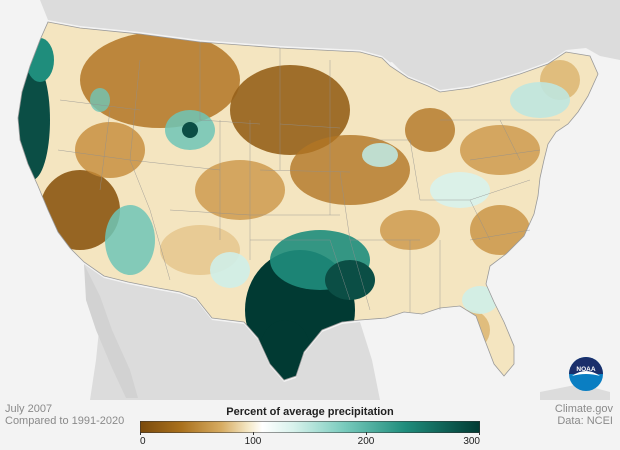 The height and width of the screenshot is (450, 620). What do you see at coordinates (366, 441) in the screenshot?
I see `legend-tick-200: 200` at bounding box center [366, 441].